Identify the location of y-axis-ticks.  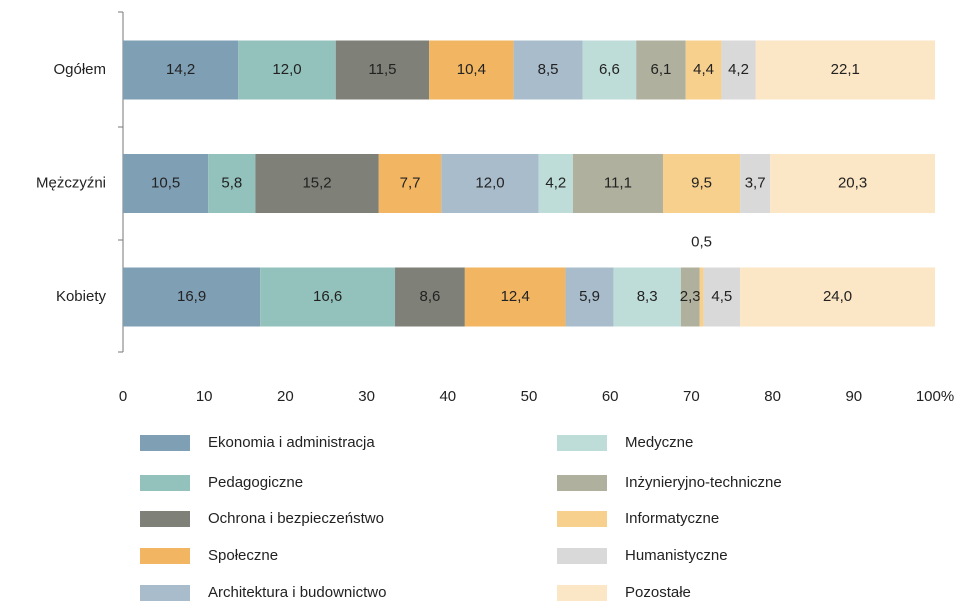
(120, 182).